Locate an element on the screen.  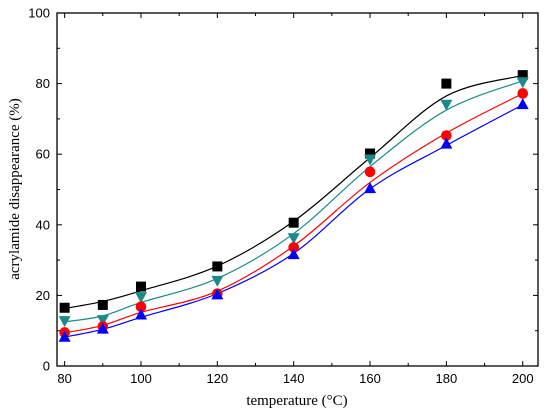
y-tick-label: 60 is located at coordinates (43, 154).